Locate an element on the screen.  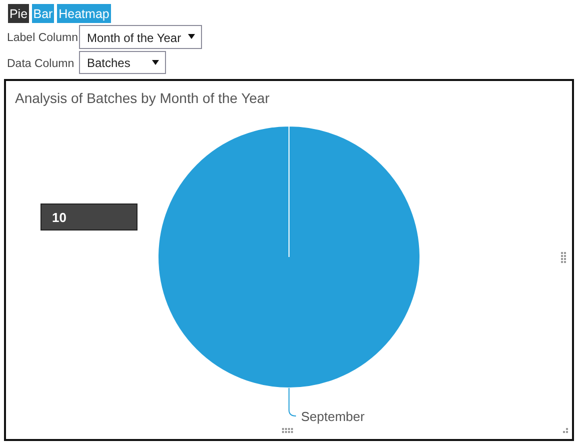
text: Bar is located at coordinates (43, 14).